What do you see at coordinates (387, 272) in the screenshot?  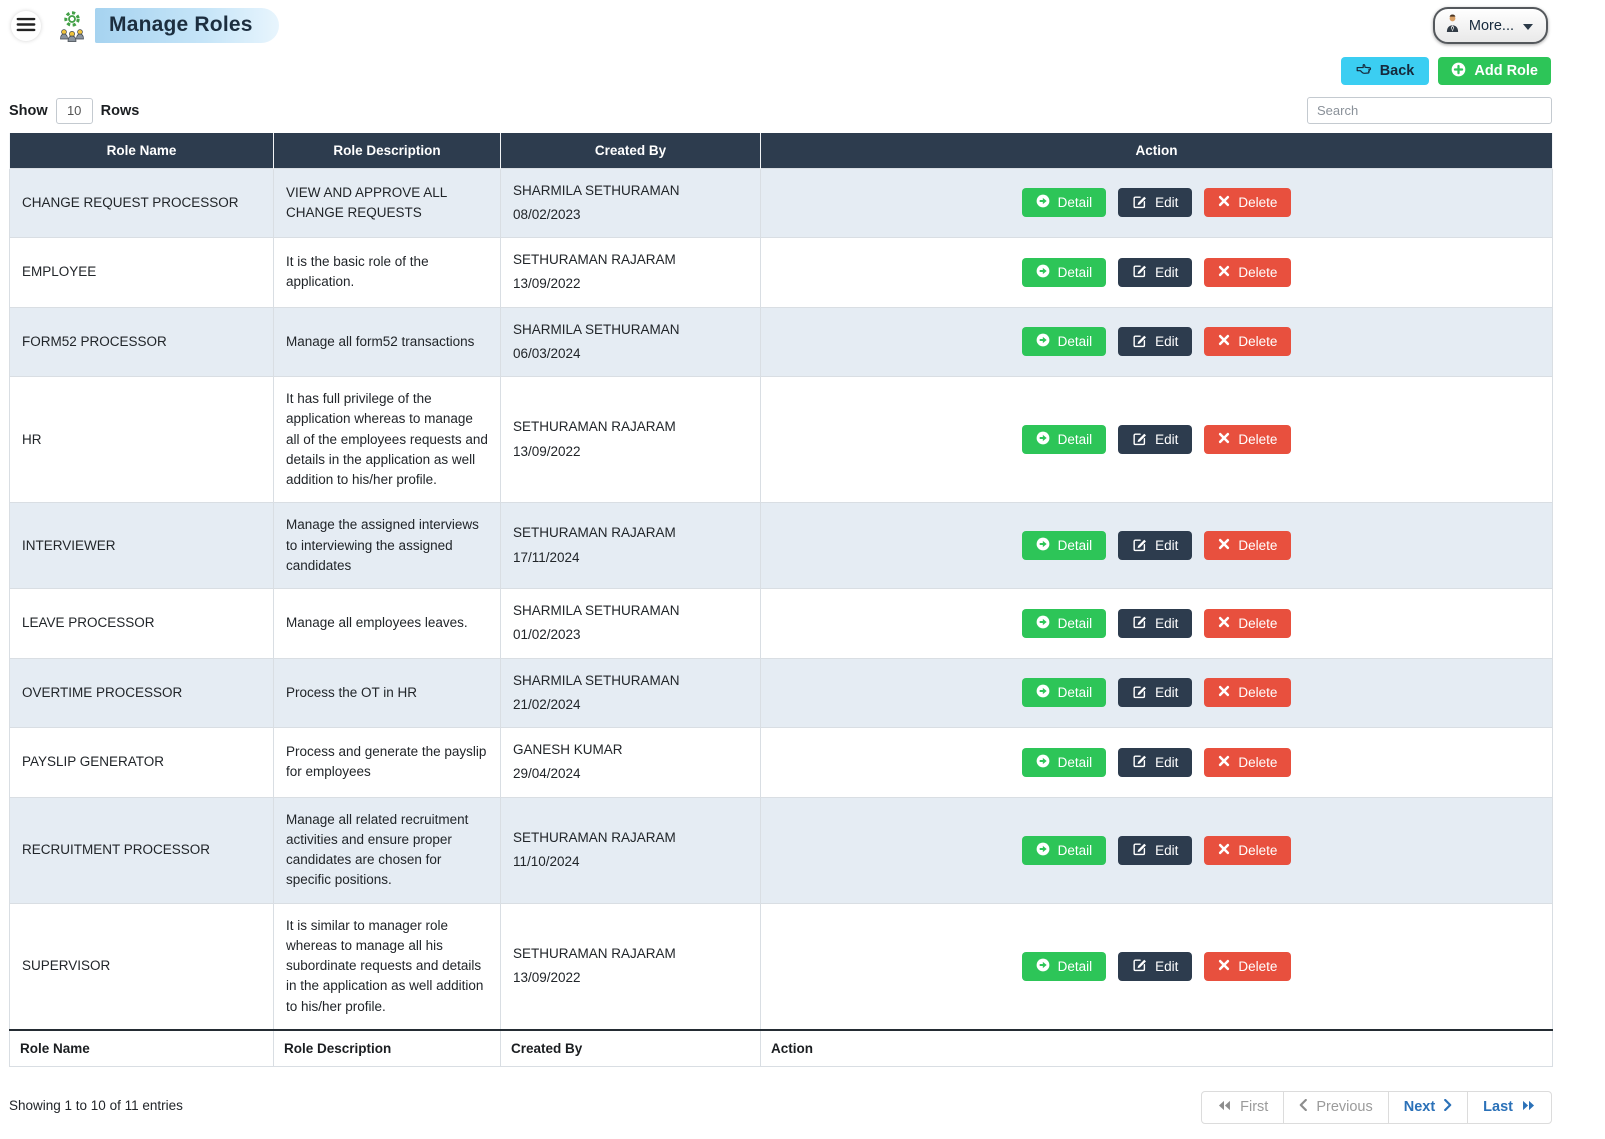 I see `role-description-cell: It is the basic role of the application.` at bounding box center [387, 272].